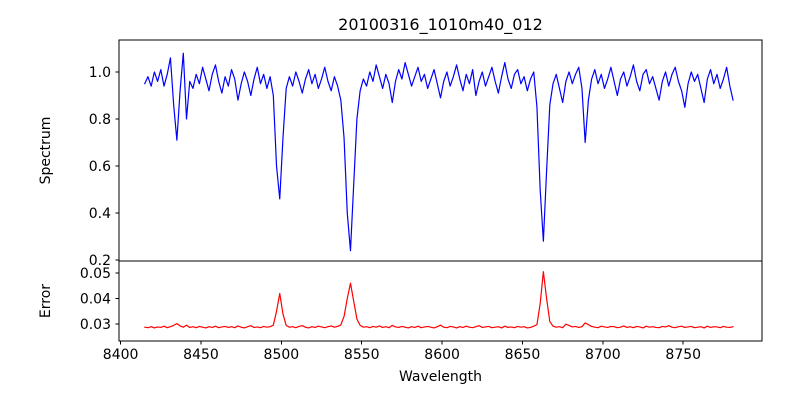  What do you see at coordinates (100, 167) in the screenshot?
I see `y-ticklabel: 0.6` at bounding box center [100, 167].